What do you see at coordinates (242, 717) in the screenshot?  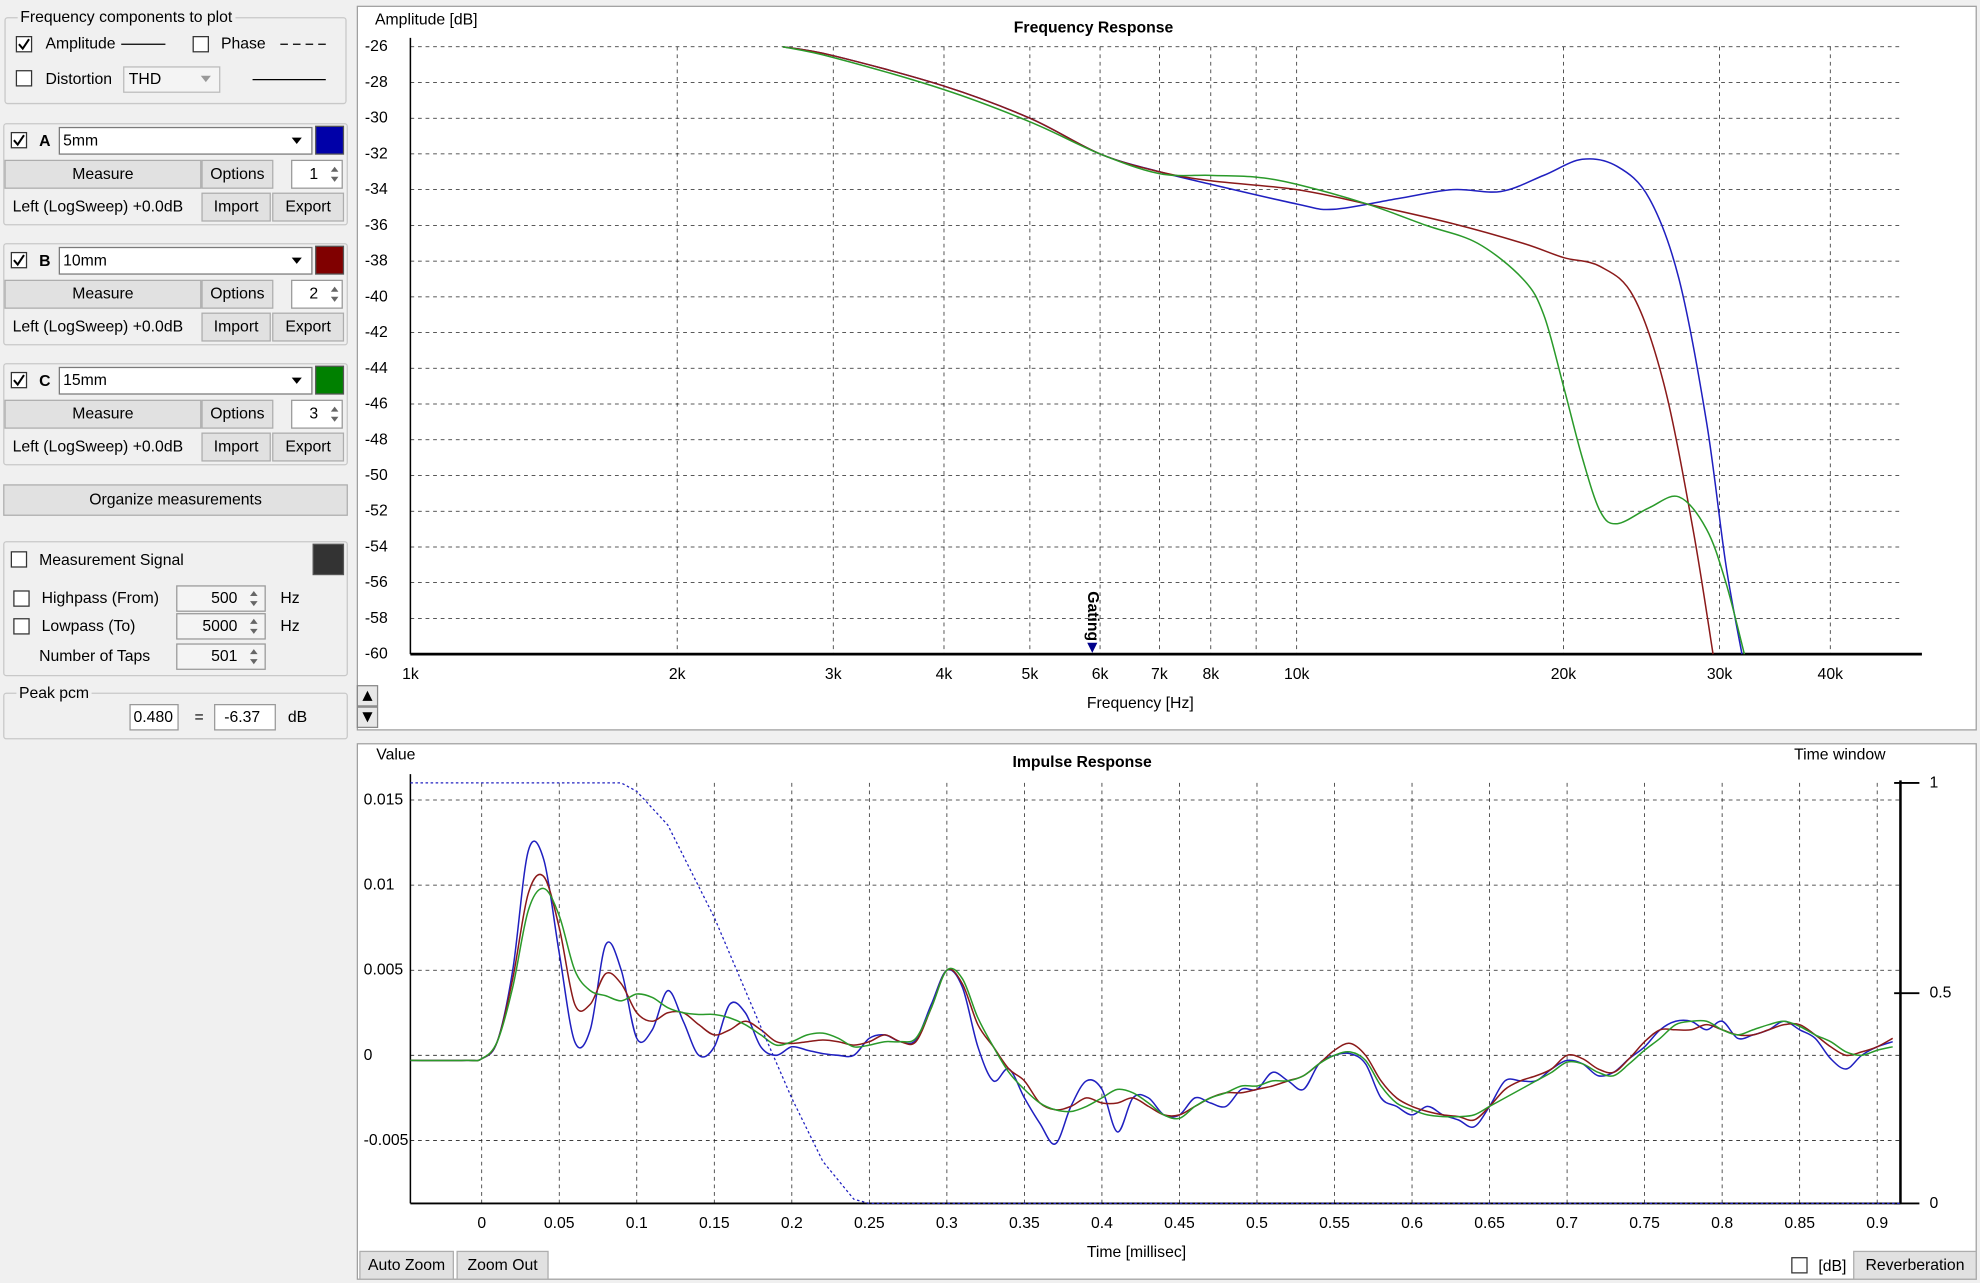 I see `field-value: -6.37` at bounding box center [242, 717].